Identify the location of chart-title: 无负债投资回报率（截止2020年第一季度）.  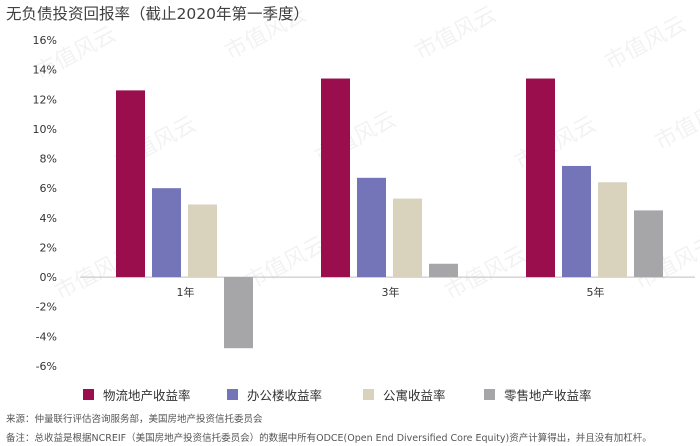
(157, 14).